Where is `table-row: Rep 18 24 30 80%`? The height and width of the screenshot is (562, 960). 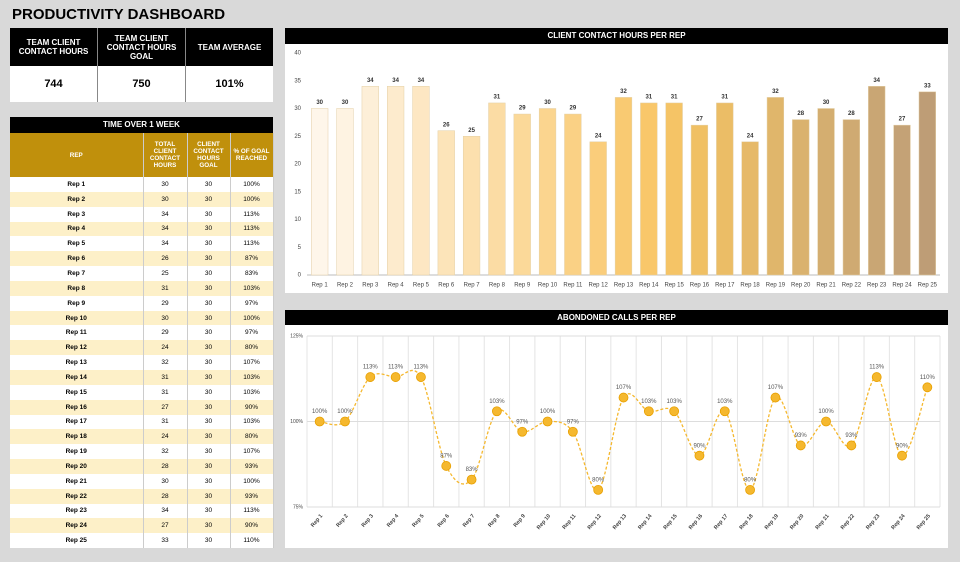
table-row: Rep 18 24 30 80% is located at coordinates (142, 437).